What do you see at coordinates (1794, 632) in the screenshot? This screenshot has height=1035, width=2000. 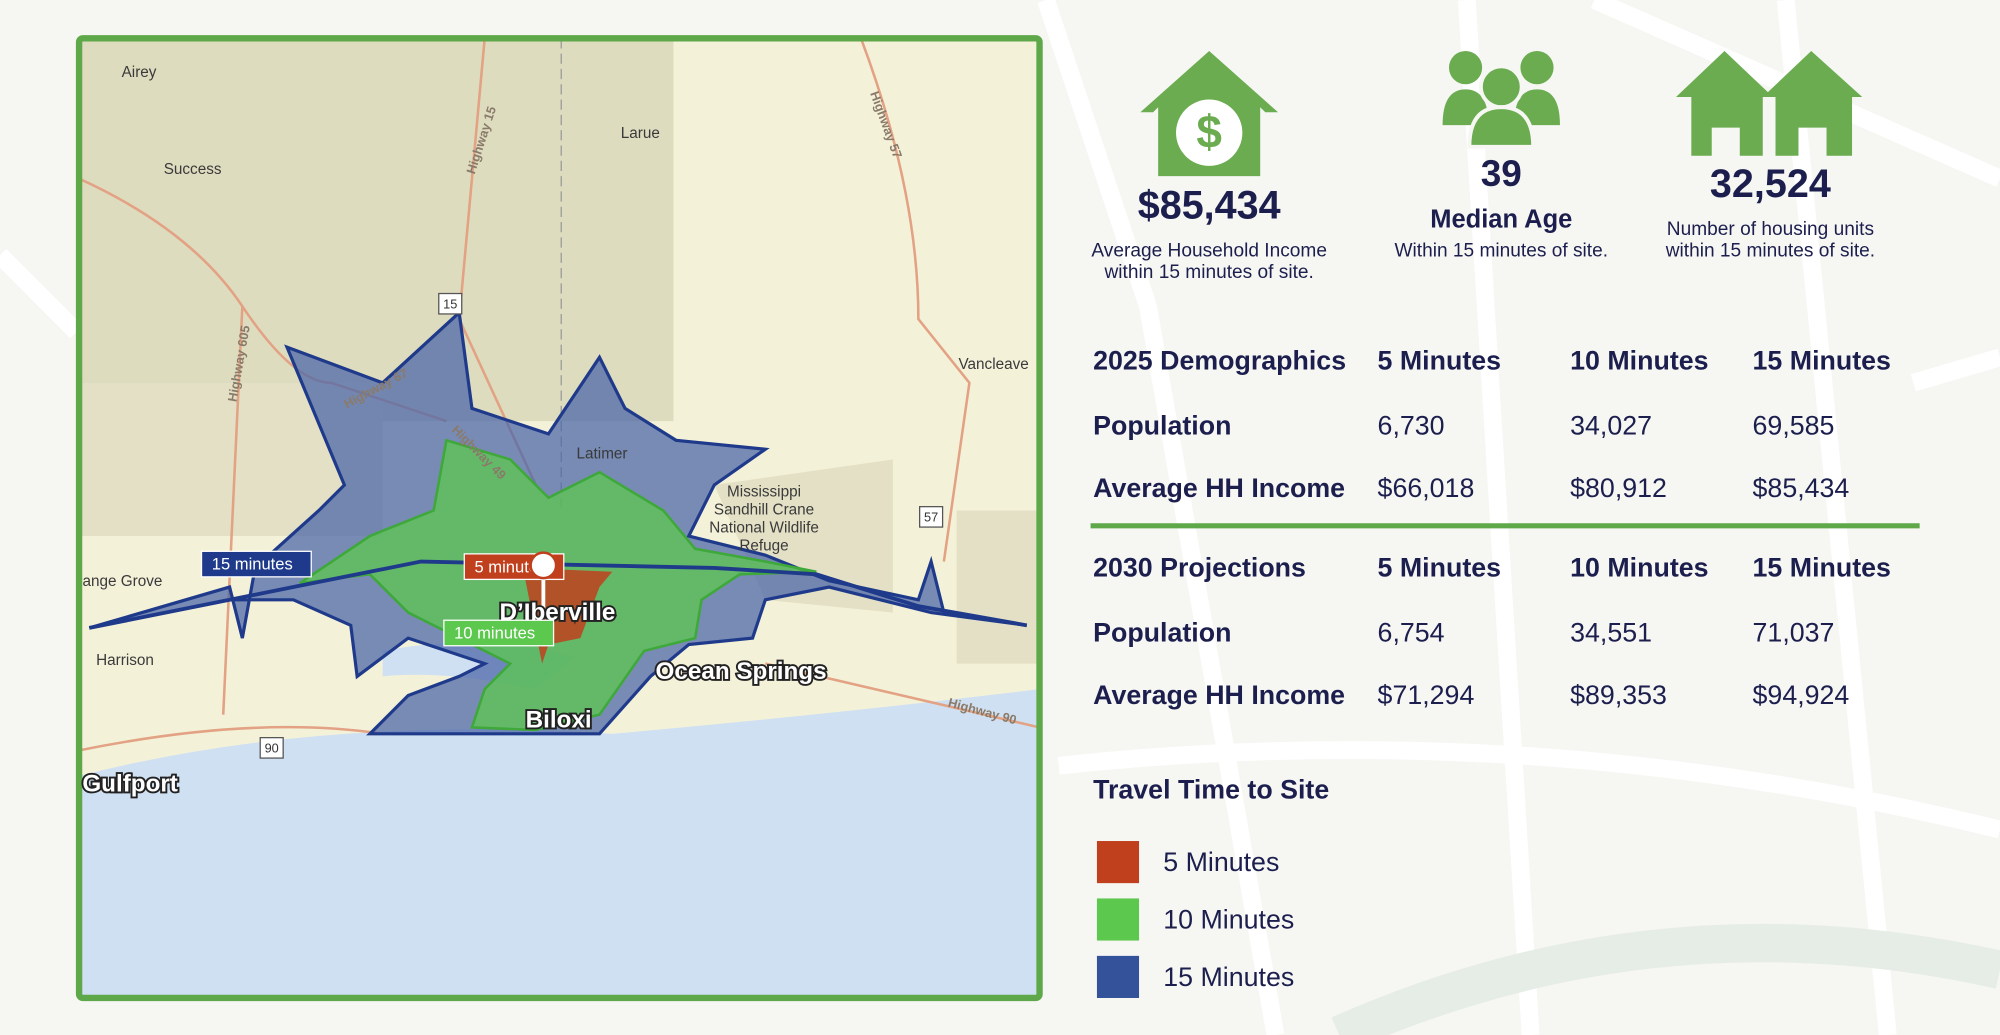 I see `table-cell: 71,037` at bounding box center [1794, 632].